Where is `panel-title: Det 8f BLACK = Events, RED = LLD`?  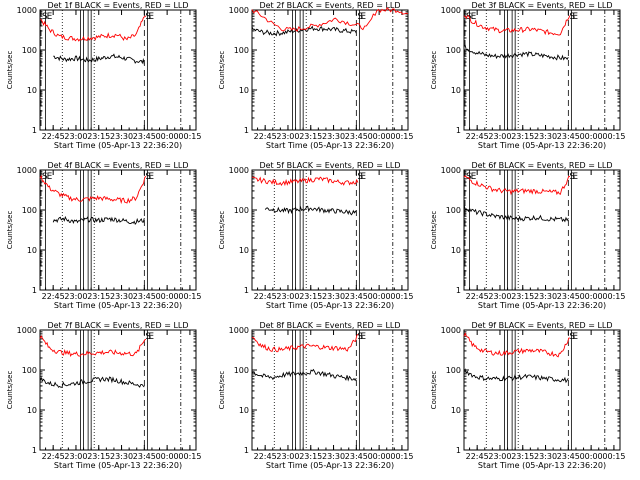 panel-title: Det 8f BLACK = Events, RED = LLD is located at coordinates (329, 325).